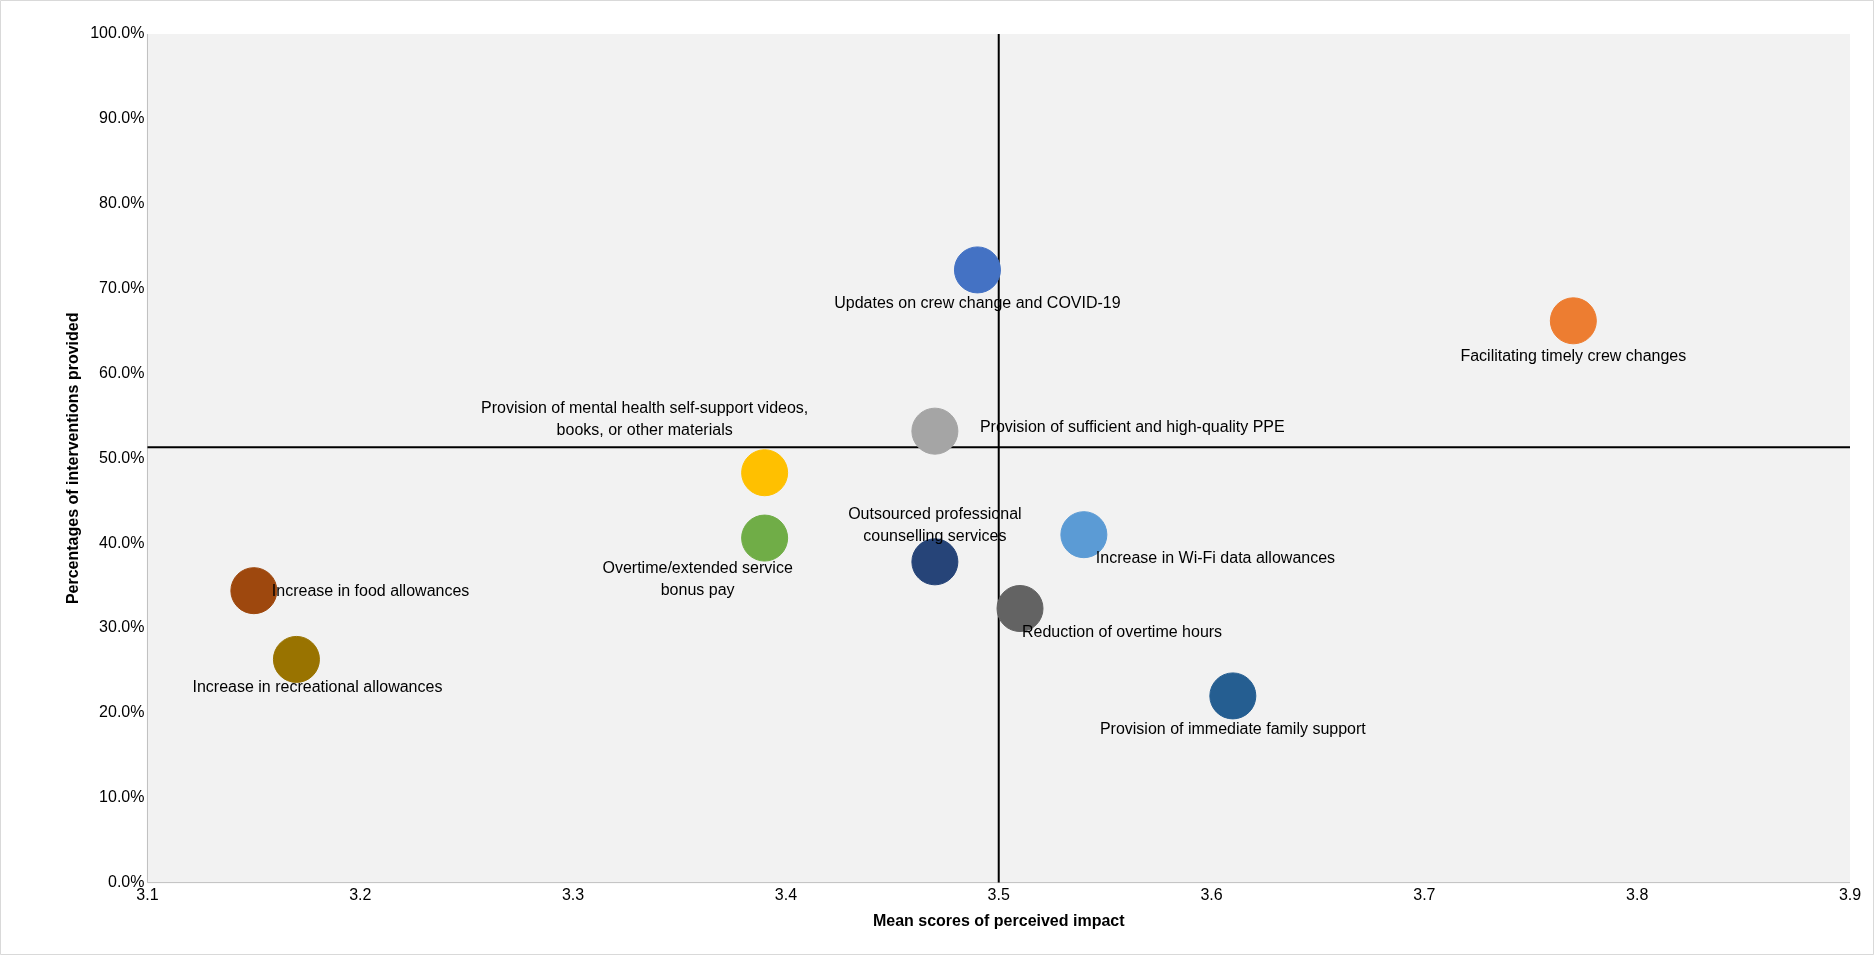 This screenshot has width=1874, height=955. What do you see at coordinates (1850, 894) in the screenshot?
I see `x-tick-label: 3.9` at bounding box center [1850, 894].